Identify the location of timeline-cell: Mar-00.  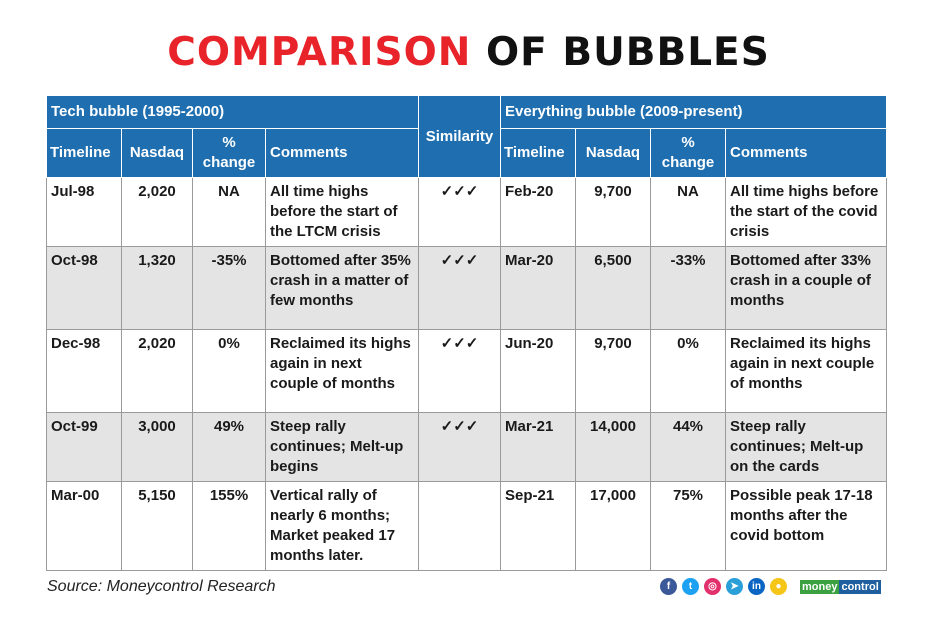
(84, 526).